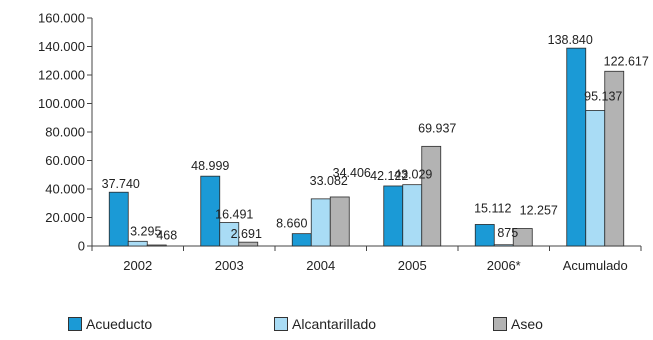 The width and height of the screenshot is (653, 340). What do you see at coordinates (145, 231) in the screenshot?
I see `data-label: 3.295` at bounding box center [145, 231].